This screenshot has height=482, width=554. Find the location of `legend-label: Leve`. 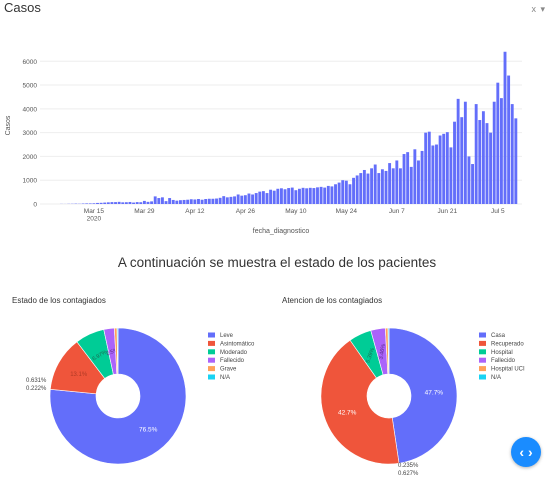

legend-label: Leve is located at coordinates (227, 336).